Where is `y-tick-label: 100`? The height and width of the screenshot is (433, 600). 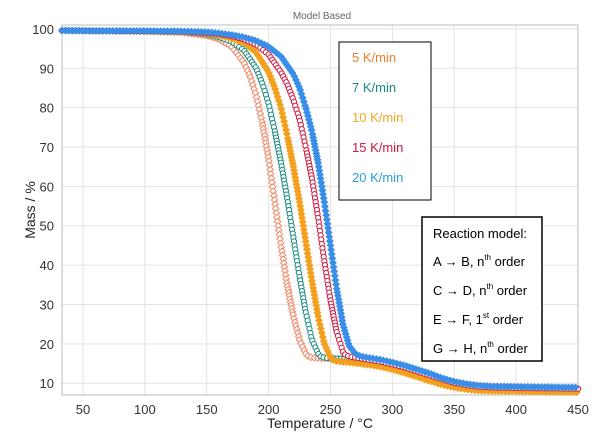
y-tick-label: 100 is located at coordinates (43, 29).